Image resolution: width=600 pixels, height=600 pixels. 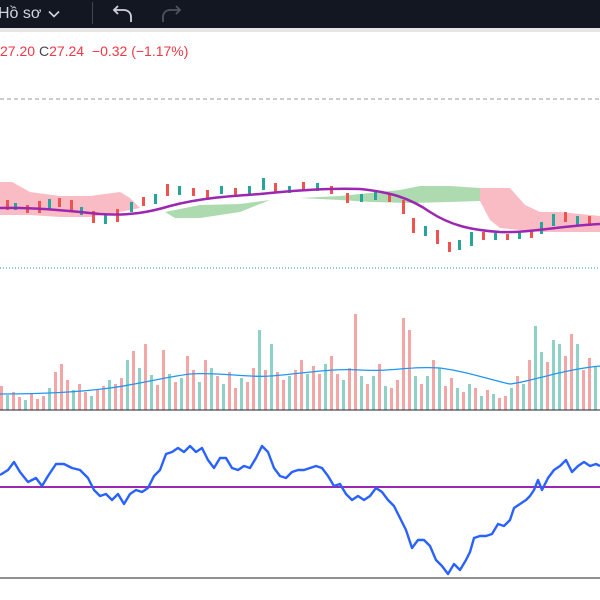 What do you see at coordinates (300, 14) in the screenshot?
I see `top-toolbar: Hồ sơ` at bounding box center [300, 14].